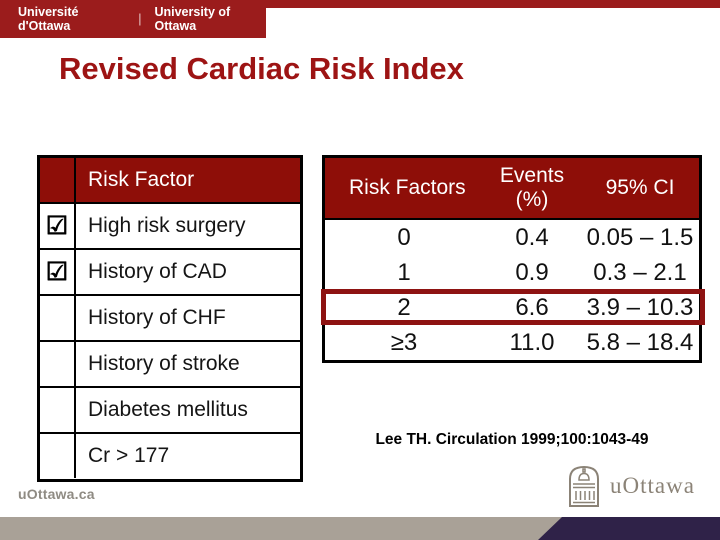  Describe the element at coordinates (532, 272) in the screenshot. I see `table-cell: 0.9` at that location.